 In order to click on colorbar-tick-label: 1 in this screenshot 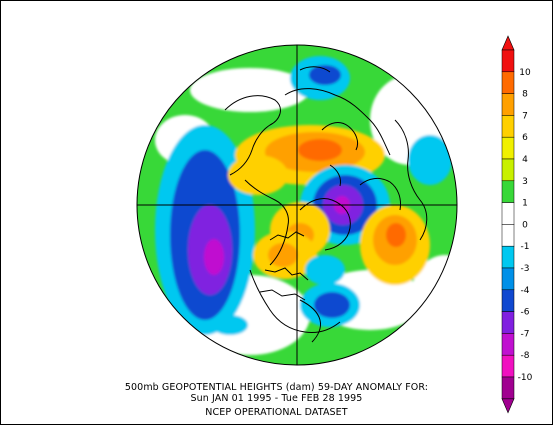, I will do `click(525, 204)`.